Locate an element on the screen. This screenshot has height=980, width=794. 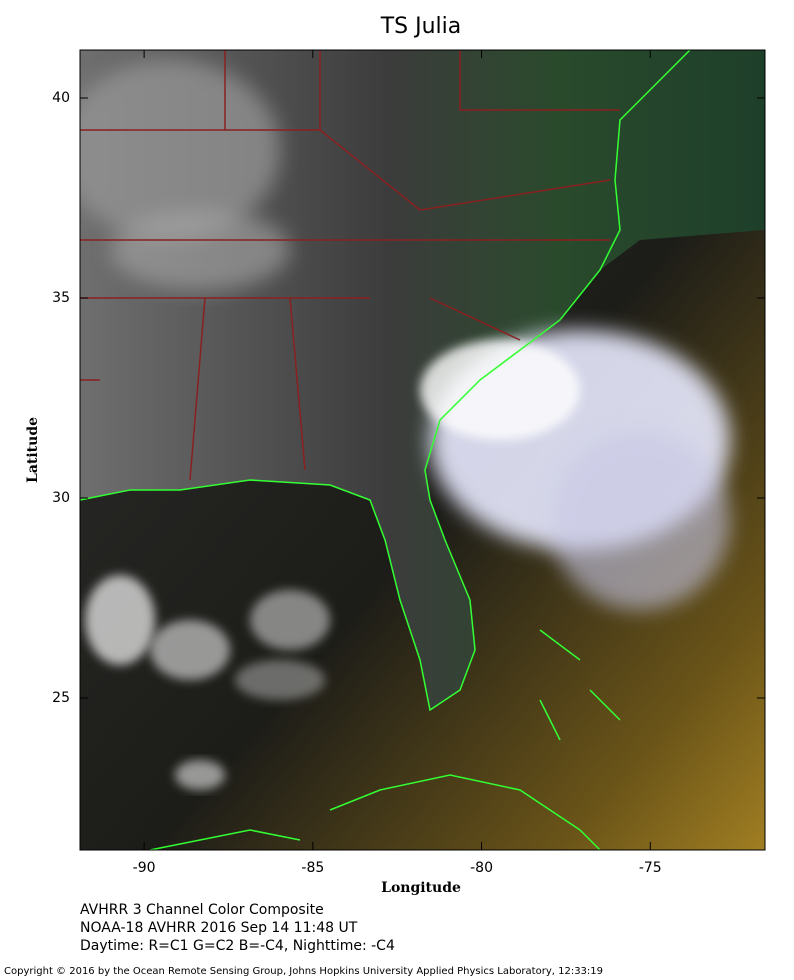
x-tick-label: -80 is located at coordinates (481, 868).